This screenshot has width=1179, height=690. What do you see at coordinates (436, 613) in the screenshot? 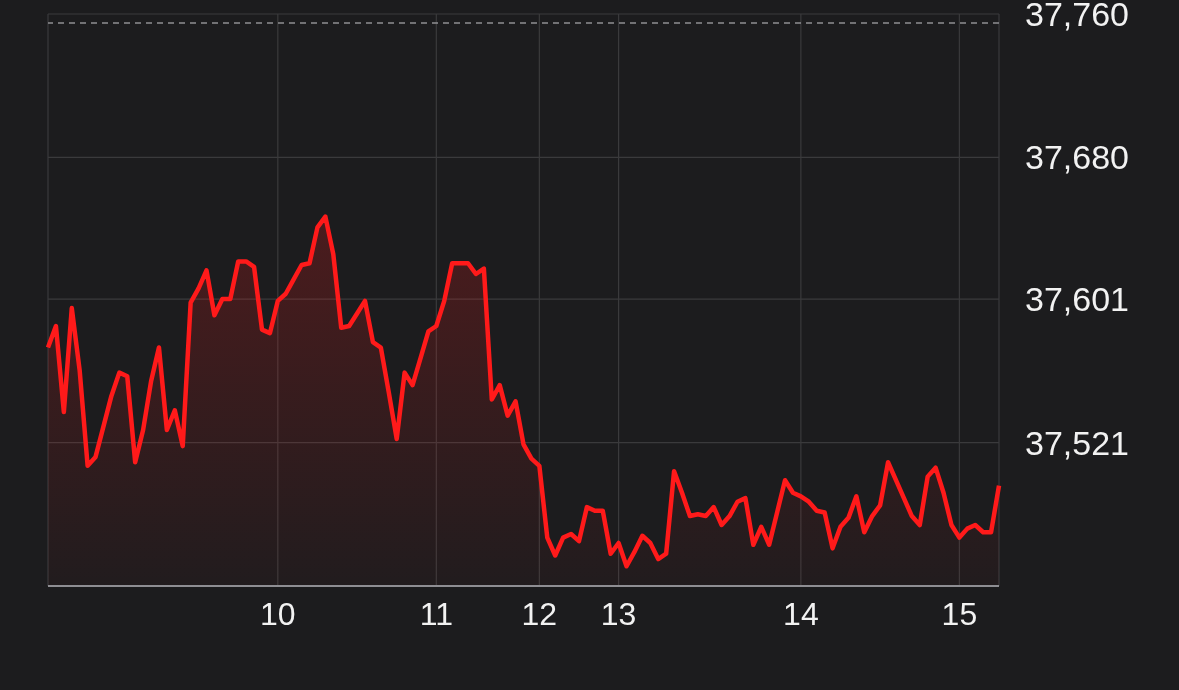
I see `x-tick-label: 11` at bounding box center [436, 613].